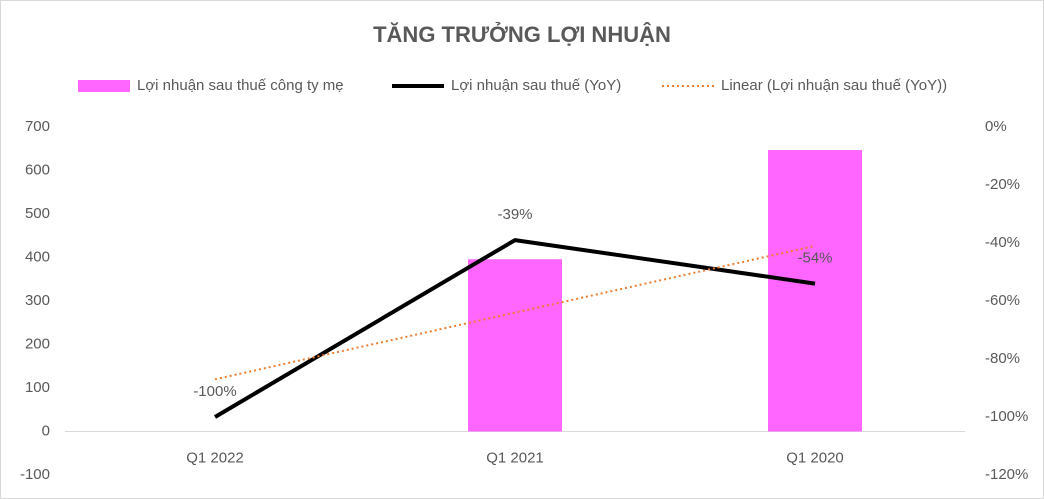 The width and height of the screenshot is (1044, 499). What do you see at coordinates (1006, 416) in the screenshot?
I see `y2-tick-label: -100%` at bounding box center [1006, 416].